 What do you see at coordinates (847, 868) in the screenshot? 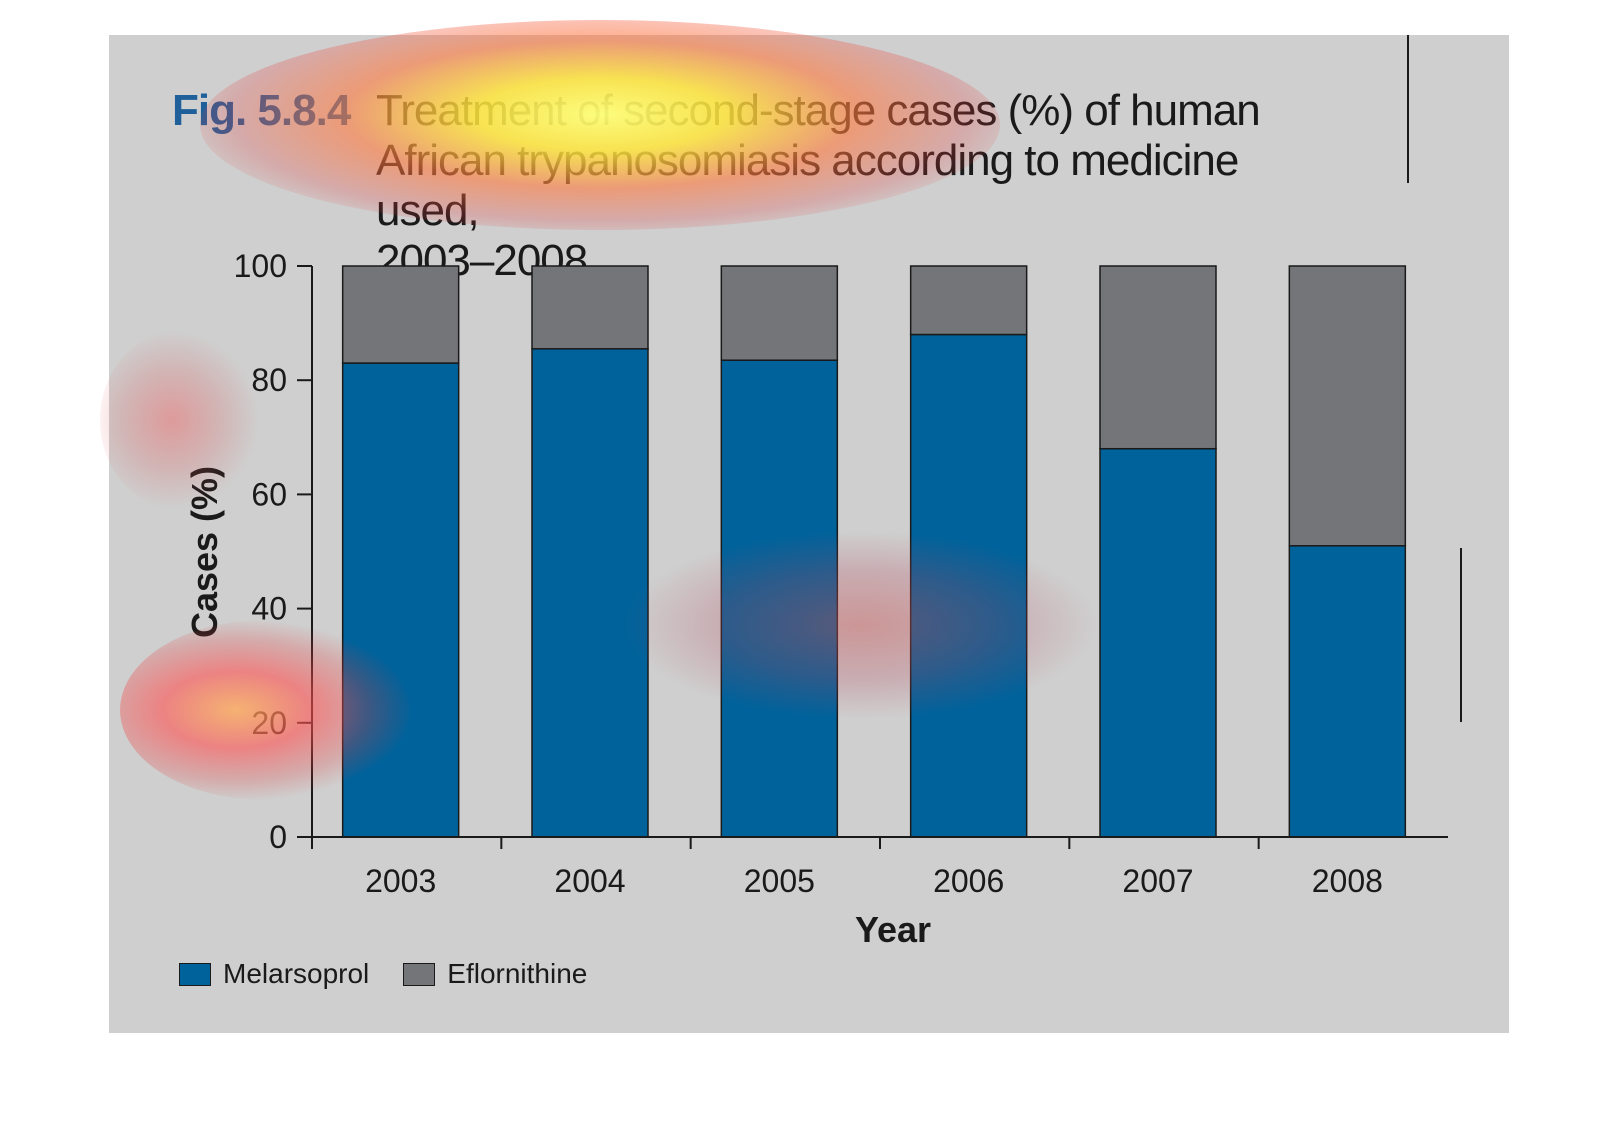
I see `x-ticks-group: 2003 2004 2005 2006 2007 2008` at bounding box center [847, 868].